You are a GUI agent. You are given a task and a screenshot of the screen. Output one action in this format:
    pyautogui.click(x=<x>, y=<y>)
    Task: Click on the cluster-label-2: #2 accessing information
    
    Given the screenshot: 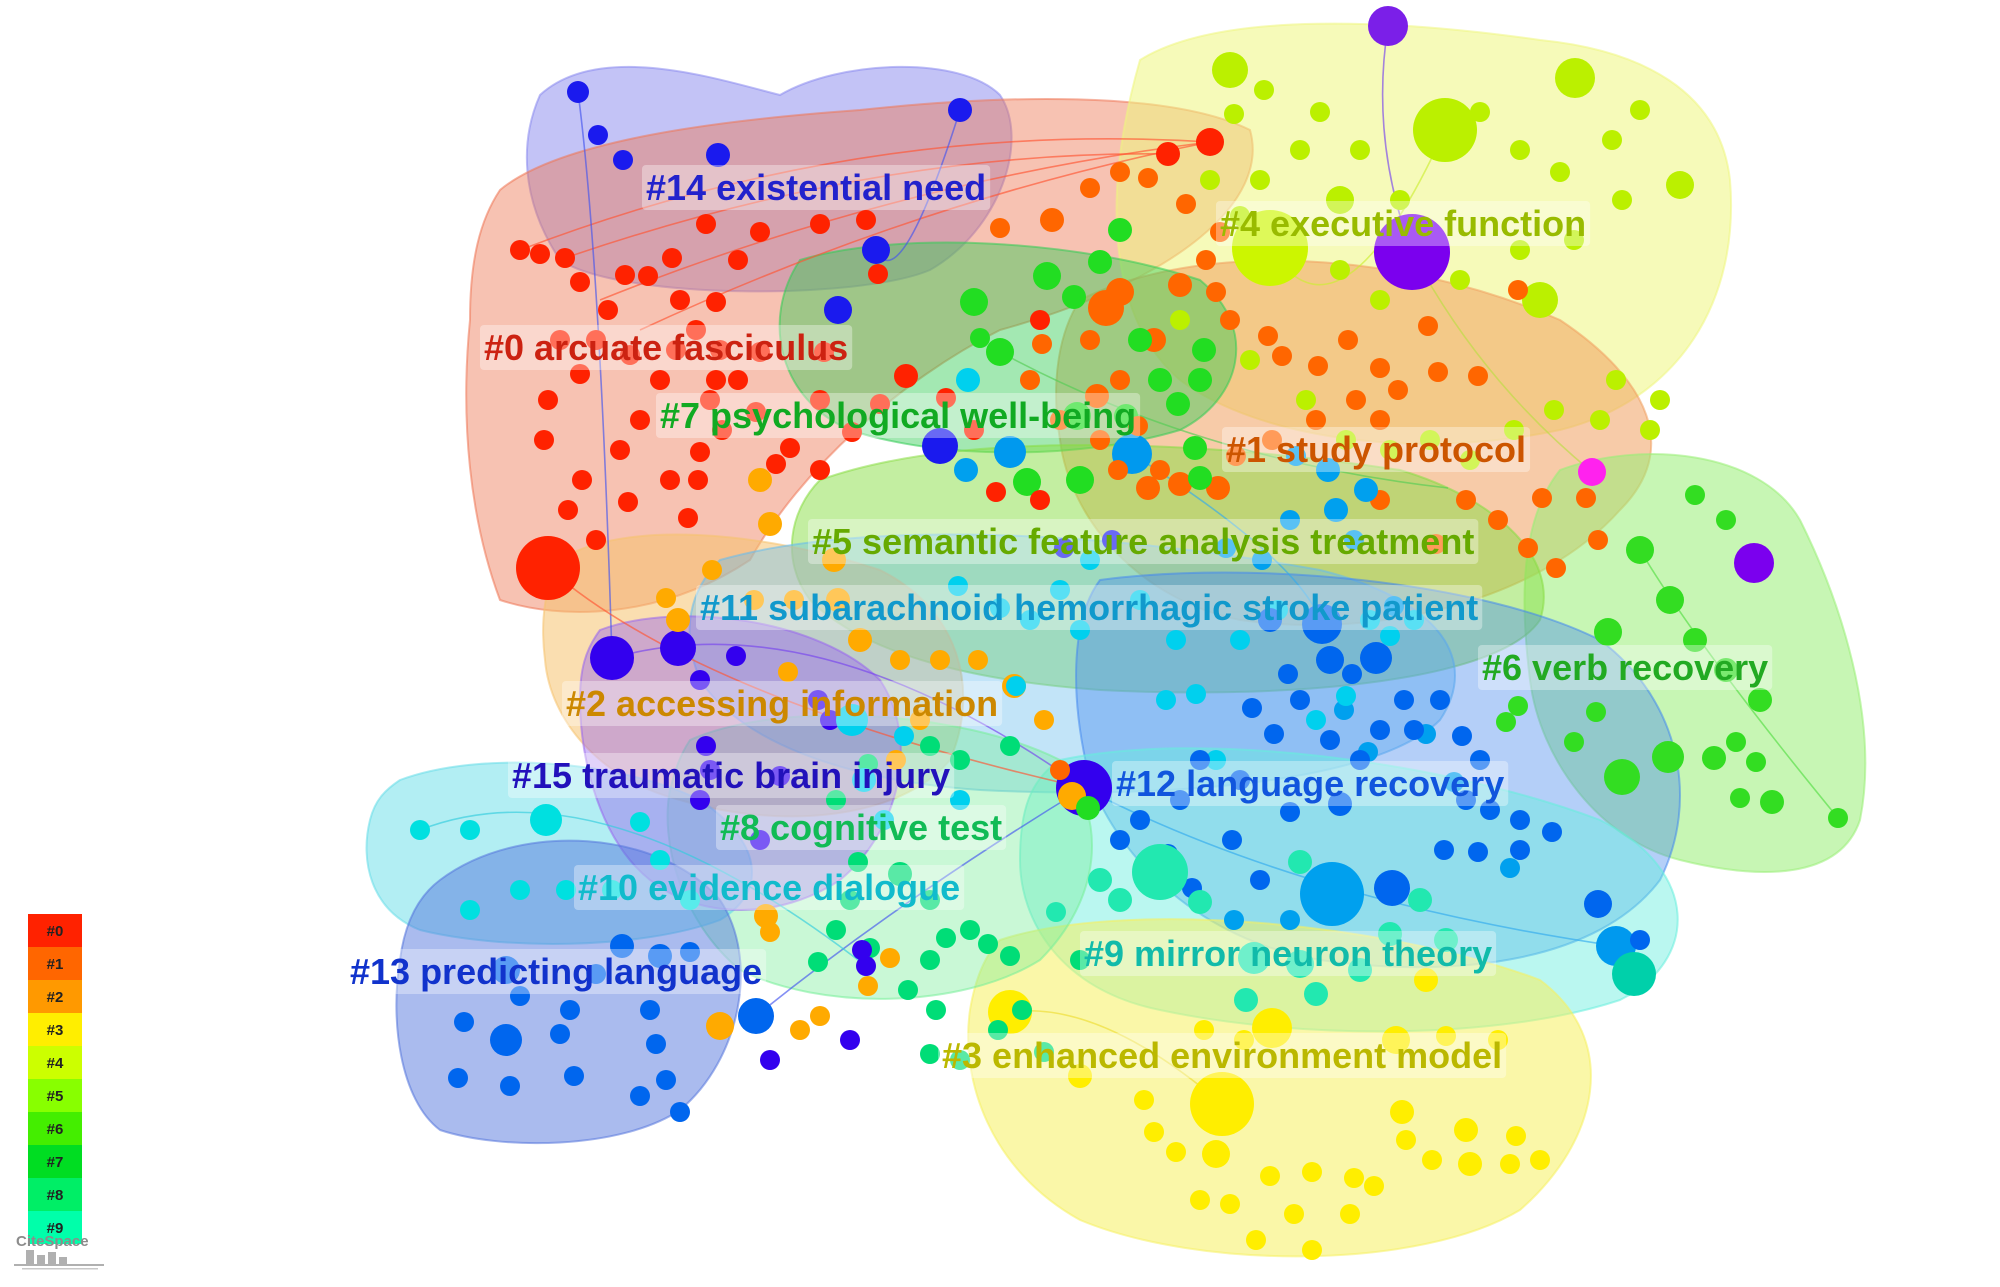 What is the action you would take?
    pyautogui.click(x=782, y=703)
    